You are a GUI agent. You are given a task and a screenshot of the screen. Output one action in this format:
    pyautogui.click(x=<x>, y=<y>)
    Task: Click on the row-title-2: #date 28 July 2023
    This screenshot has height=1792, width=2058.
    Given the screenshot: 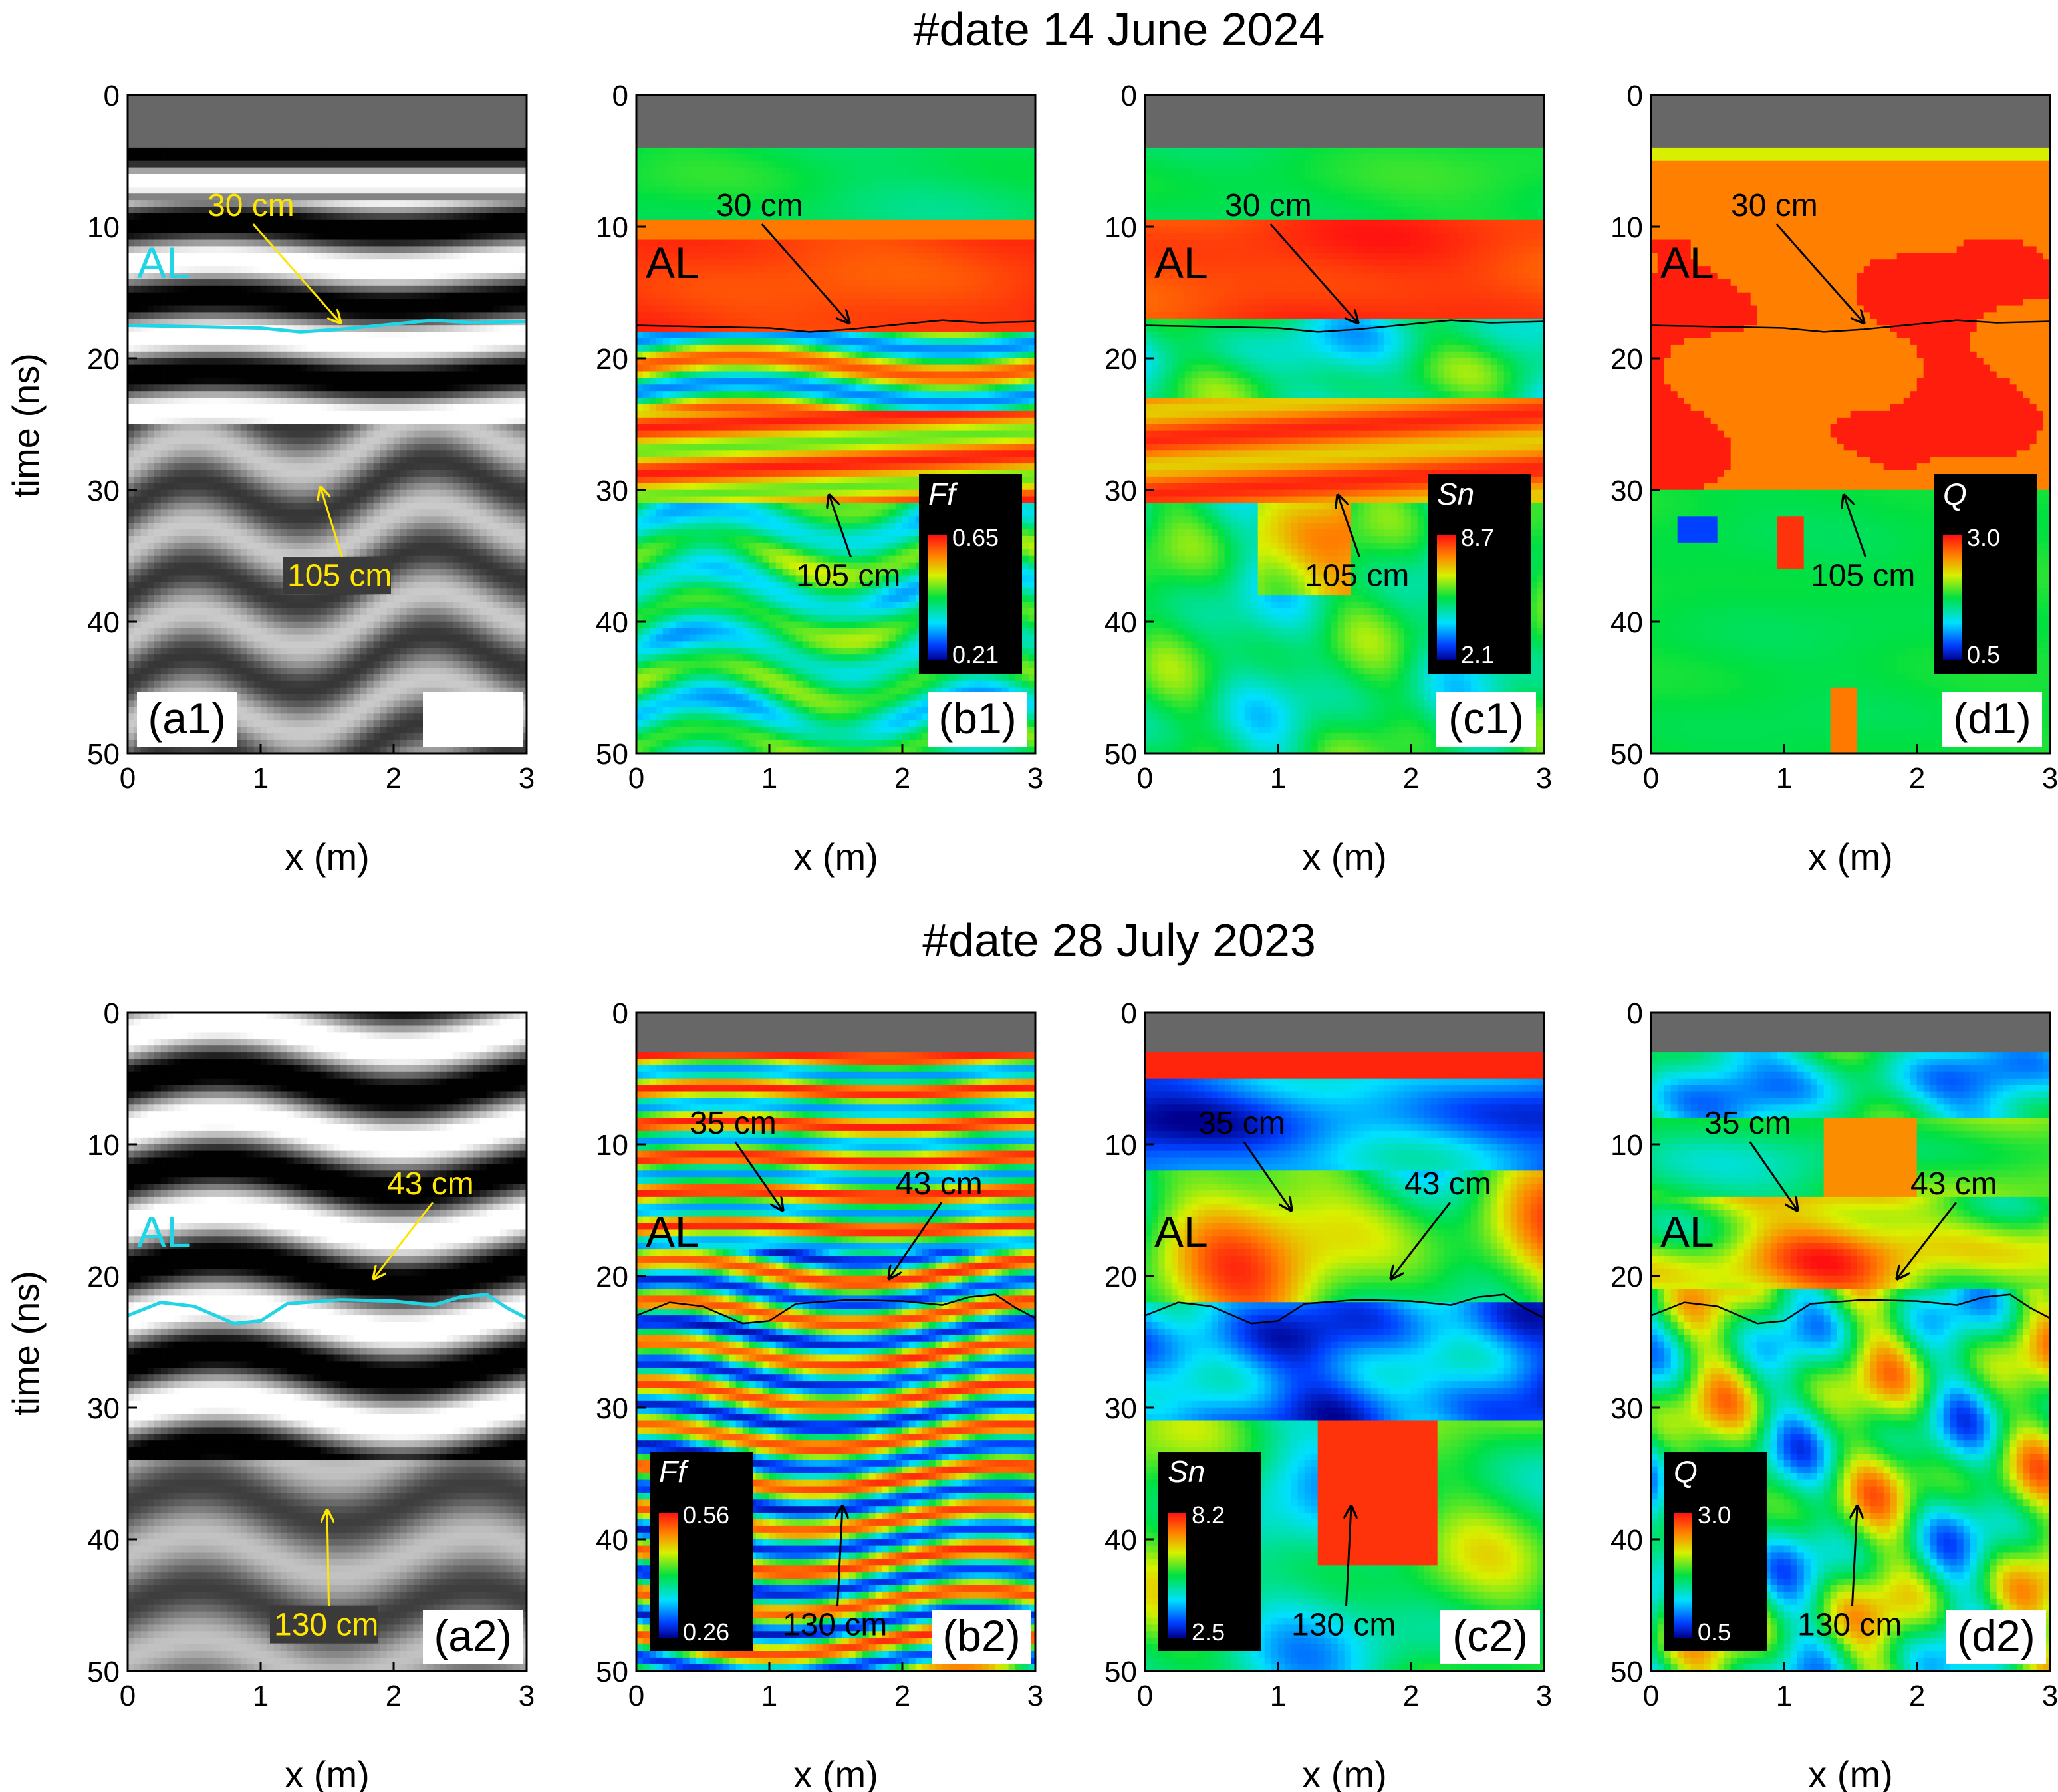 What is the action you would take?
    pyautogui.click(x=1119, y=940)
    